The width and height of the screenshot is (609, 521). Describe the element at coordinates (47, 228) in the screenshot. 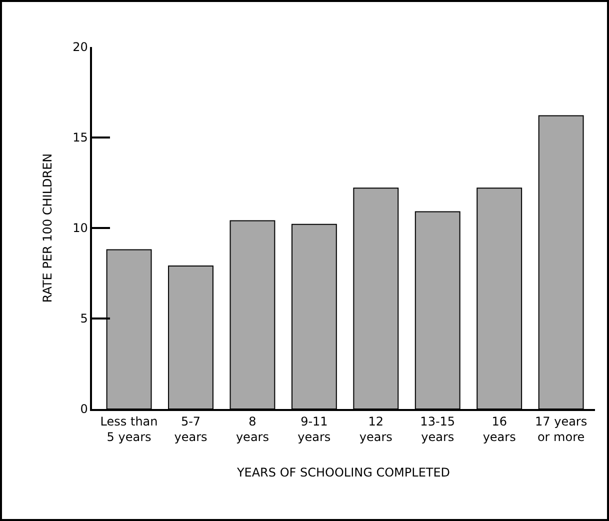

I see `y-axis-title: RATE PER 100 CHILDREN` at that location.